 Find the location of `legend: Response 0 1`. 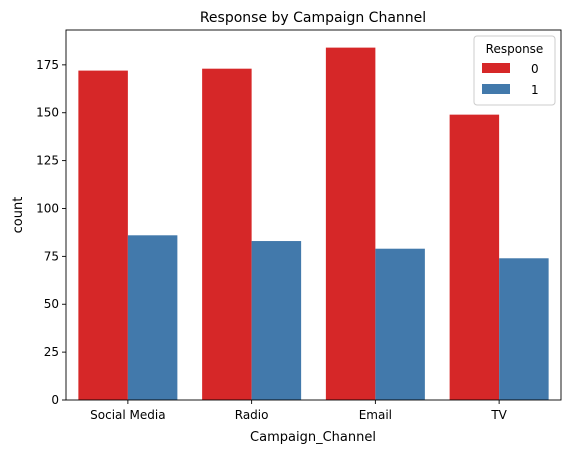

legend: Response 0 1 is located at coordinates (514, 70).